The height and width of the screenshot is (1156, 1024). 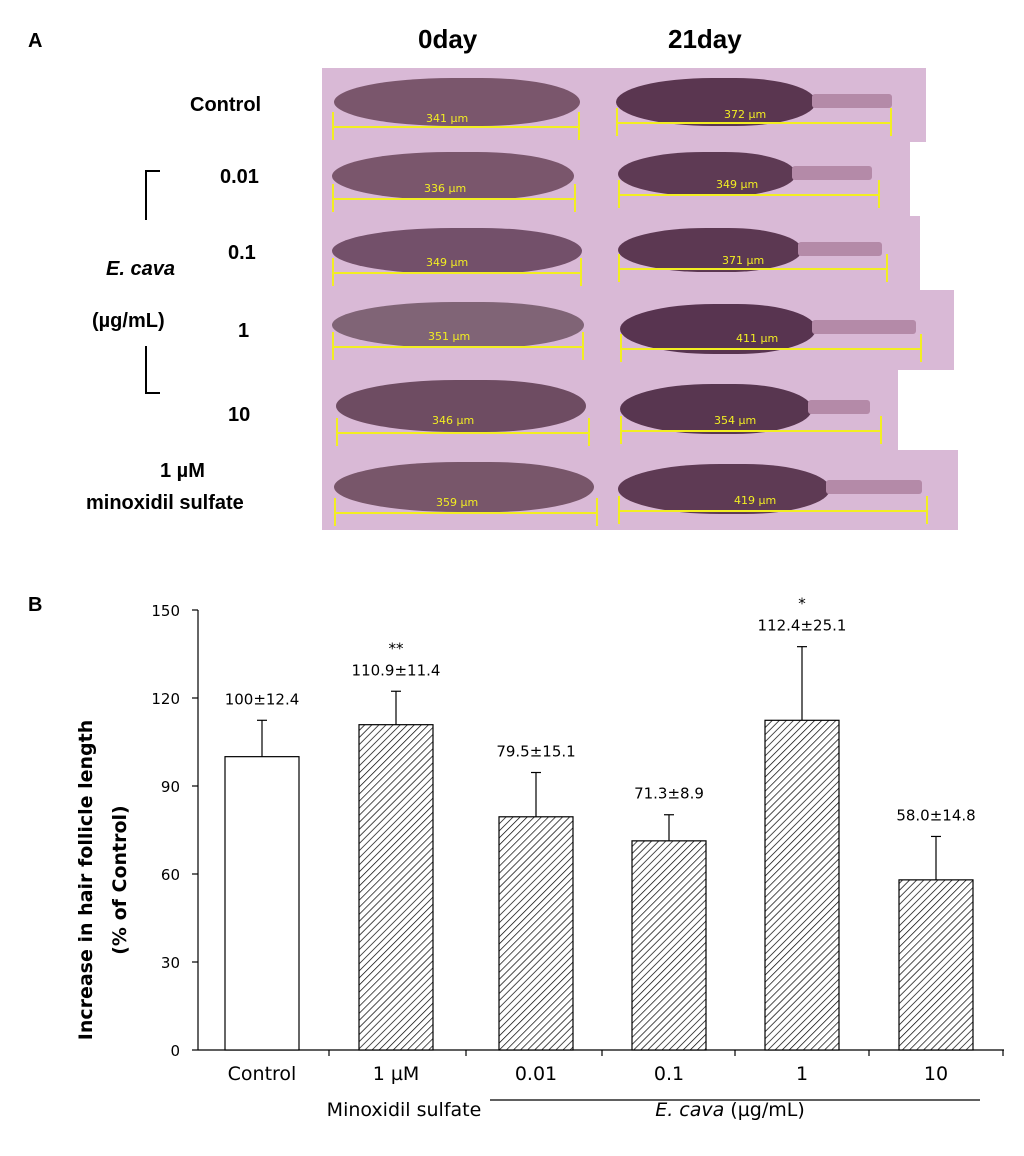 I want to click on col-header-0day: 0day, so click(x=448, y=39).